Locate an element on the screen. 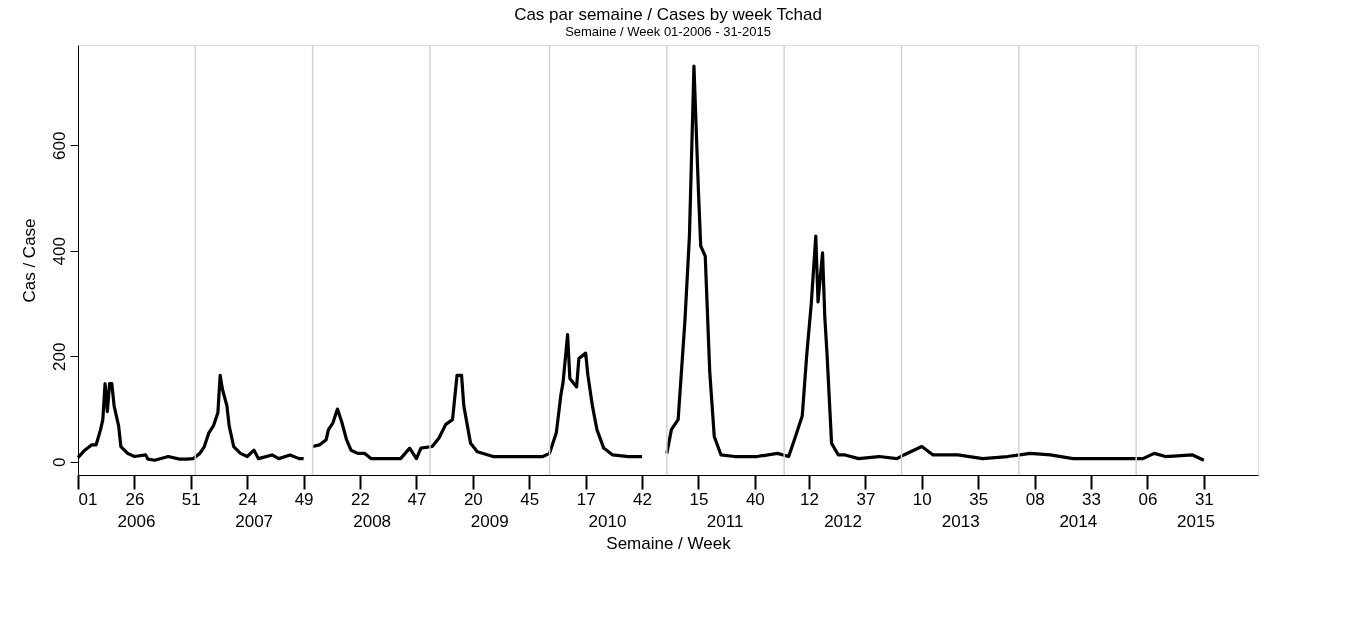  x2-tick-label: 2013 is located at coordinates (960, 521).